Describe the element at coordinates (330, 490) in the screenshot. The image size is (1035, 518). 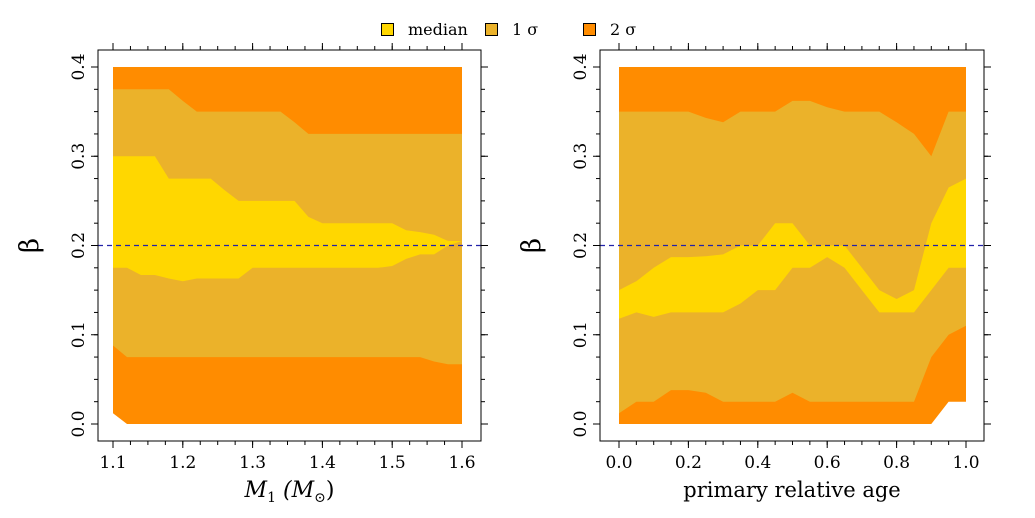
I see `x-axis-label-part: )` at that location.